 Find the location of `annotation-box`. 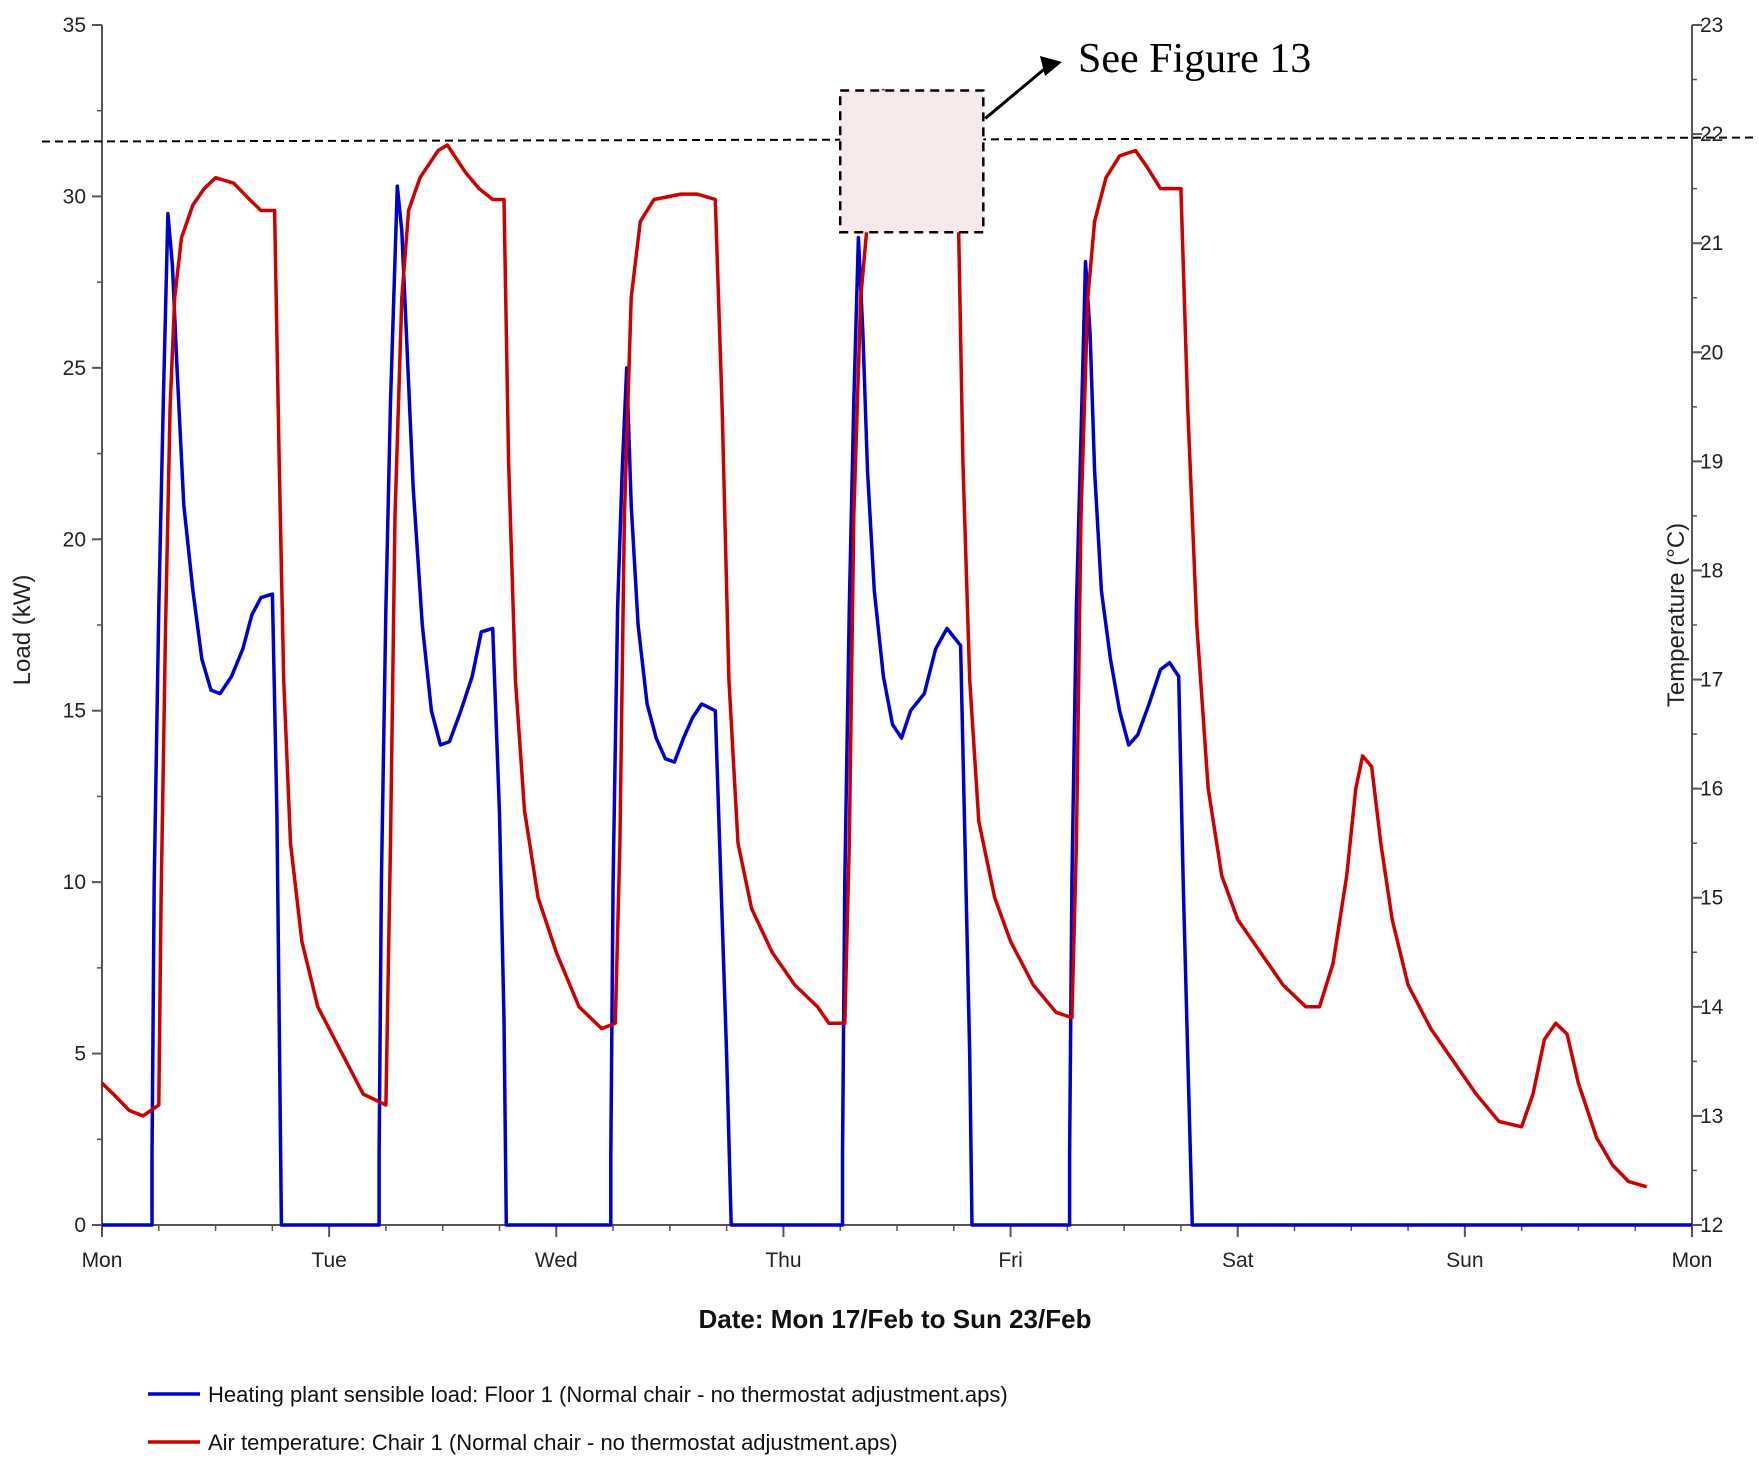

annotation-box is located at coordinates (911, 161).